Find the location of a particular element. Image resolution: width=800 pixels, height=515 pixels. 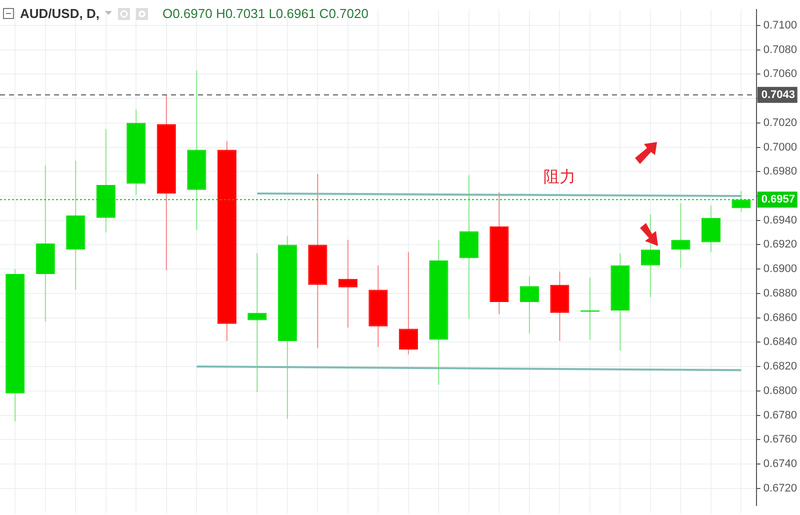

y-tick-label: 0.7000 is located at coordinates (780, 147).